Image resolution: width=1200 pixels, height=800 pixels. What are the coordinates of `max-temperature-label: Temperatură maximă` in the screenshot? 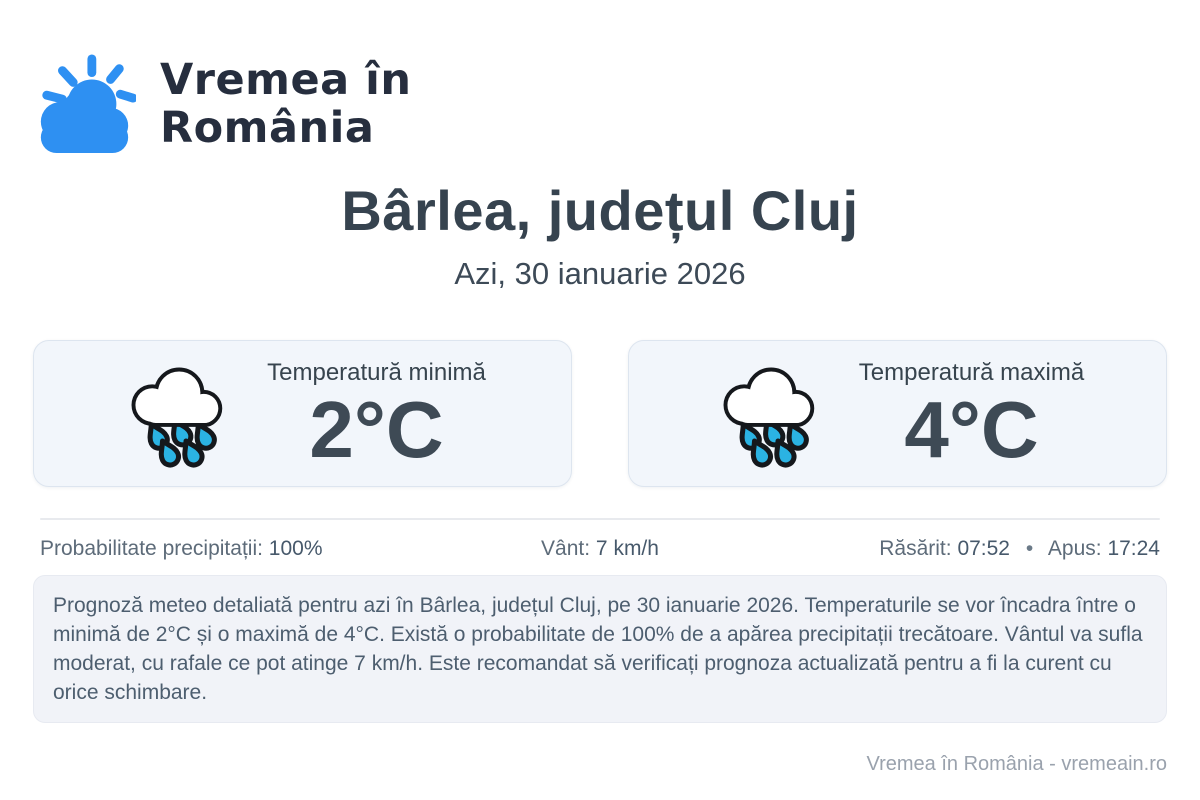 It's located at (971, 372).